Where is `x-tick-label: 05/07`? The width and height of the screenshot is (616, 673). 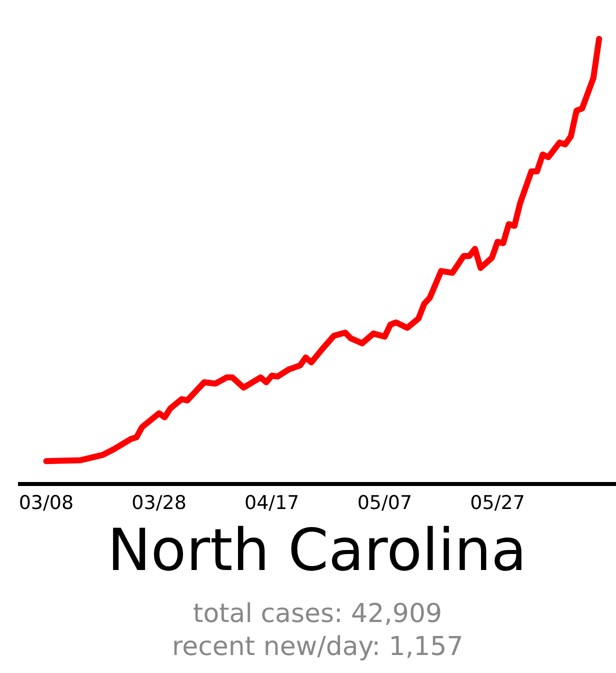 x-tick-label: 05/07 is located at coordinates (384, 503).